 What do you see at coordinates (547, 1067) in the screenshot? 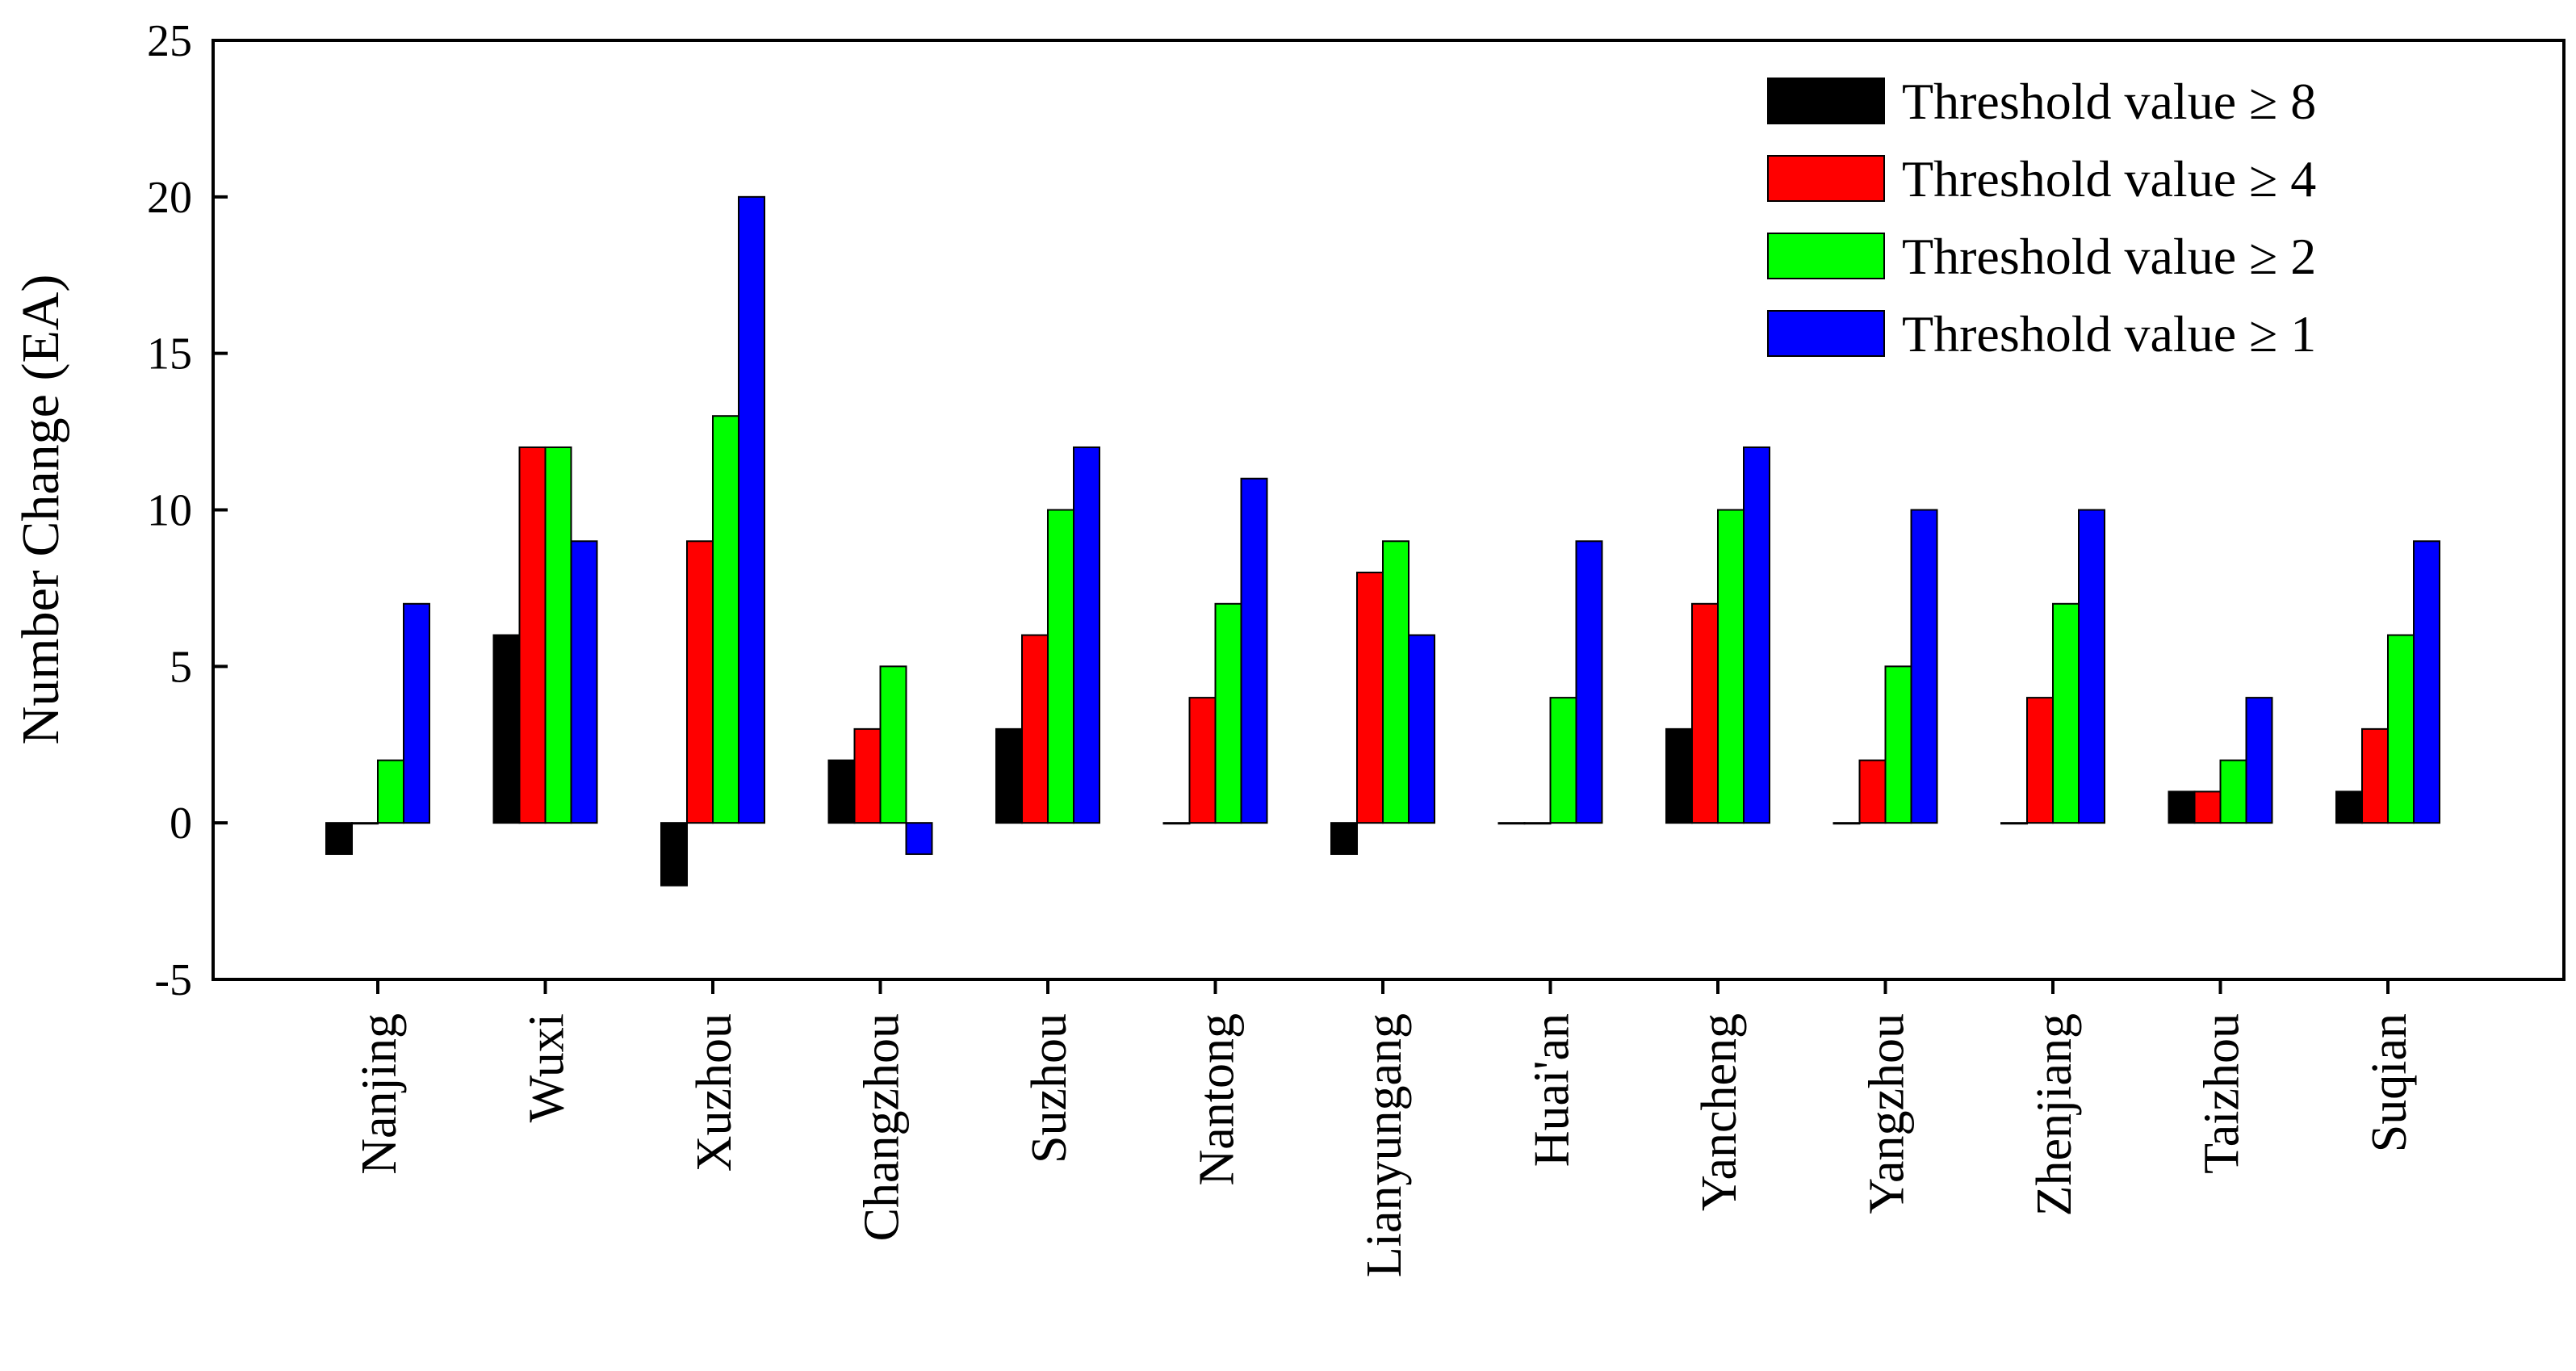
I see `category-label: Wuxi` at bounding box center [547, 1067].